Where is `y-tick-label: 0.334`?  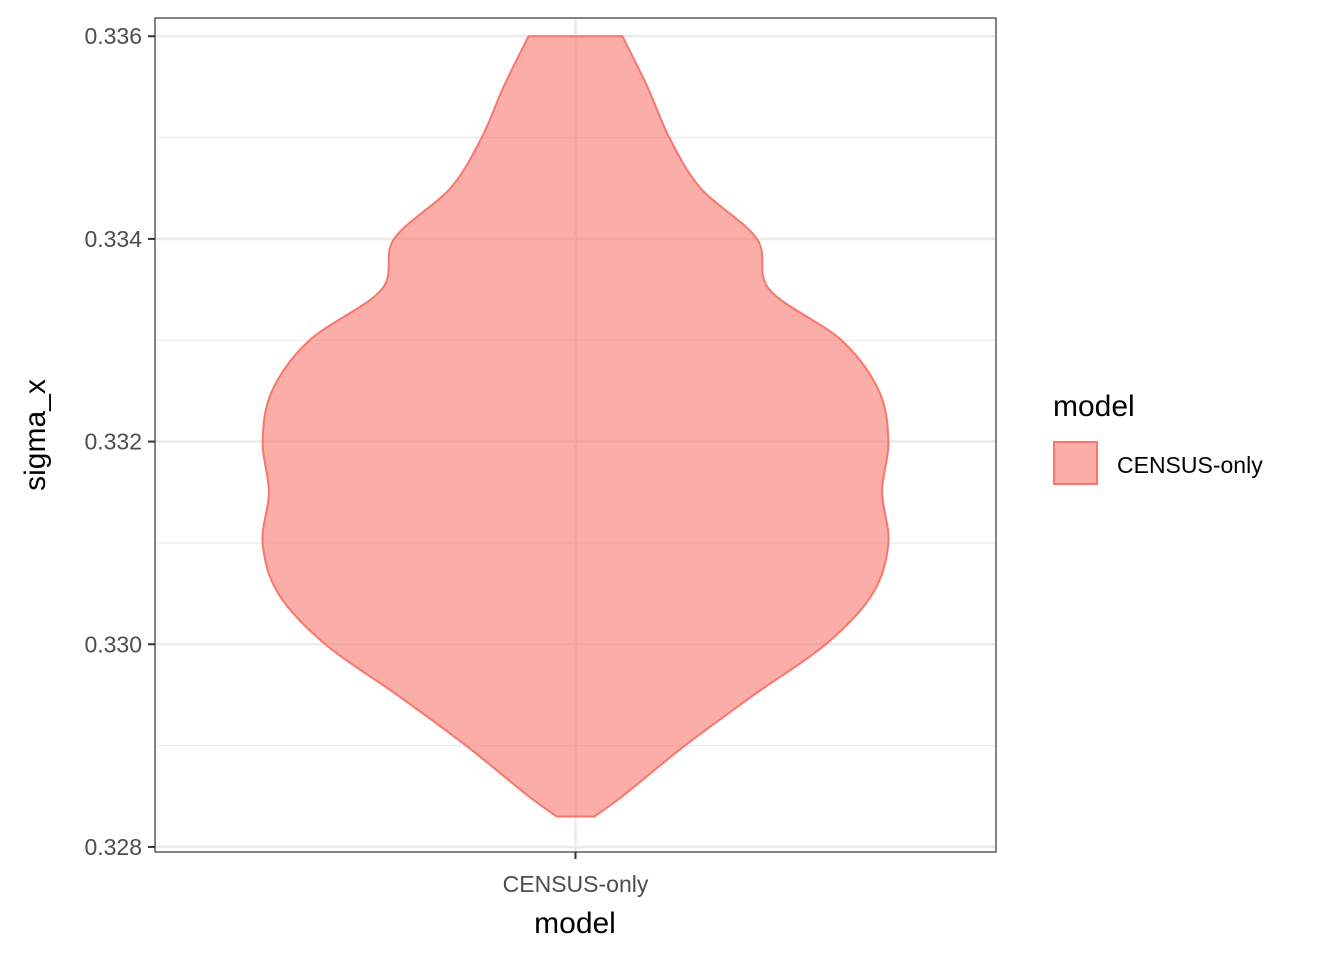 y-tick-label: 0.334 is located at coordinates (113, 239).